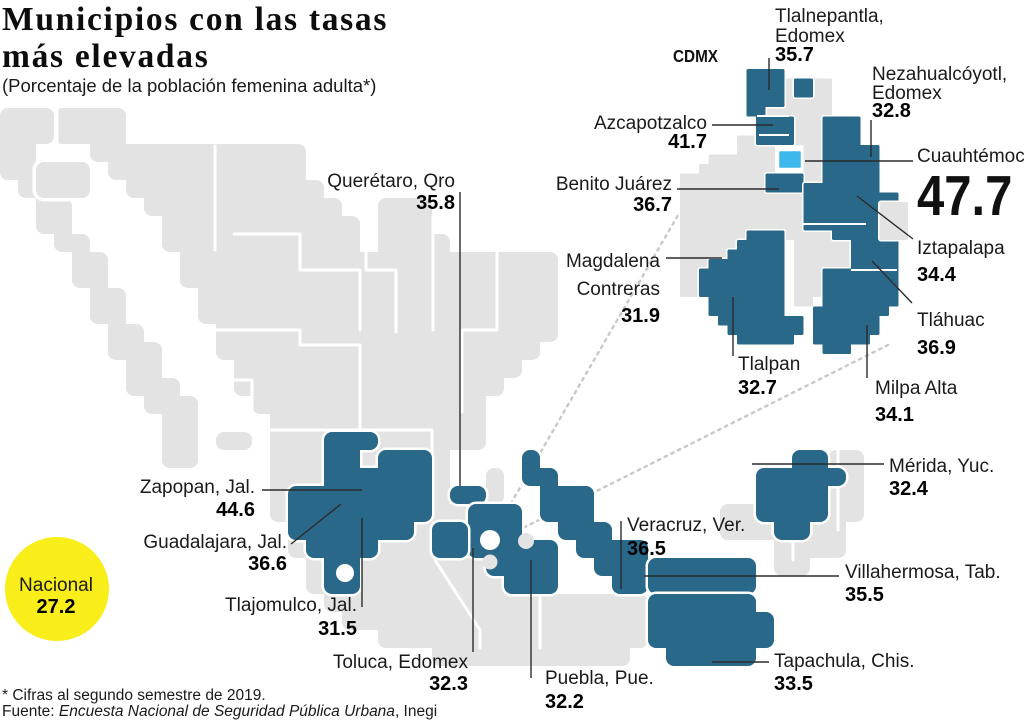  What do you see at coordinates (650, 123) in the screenshot?
I see `svg-text: Azcapotzalco` at bounding box center [650, 123].